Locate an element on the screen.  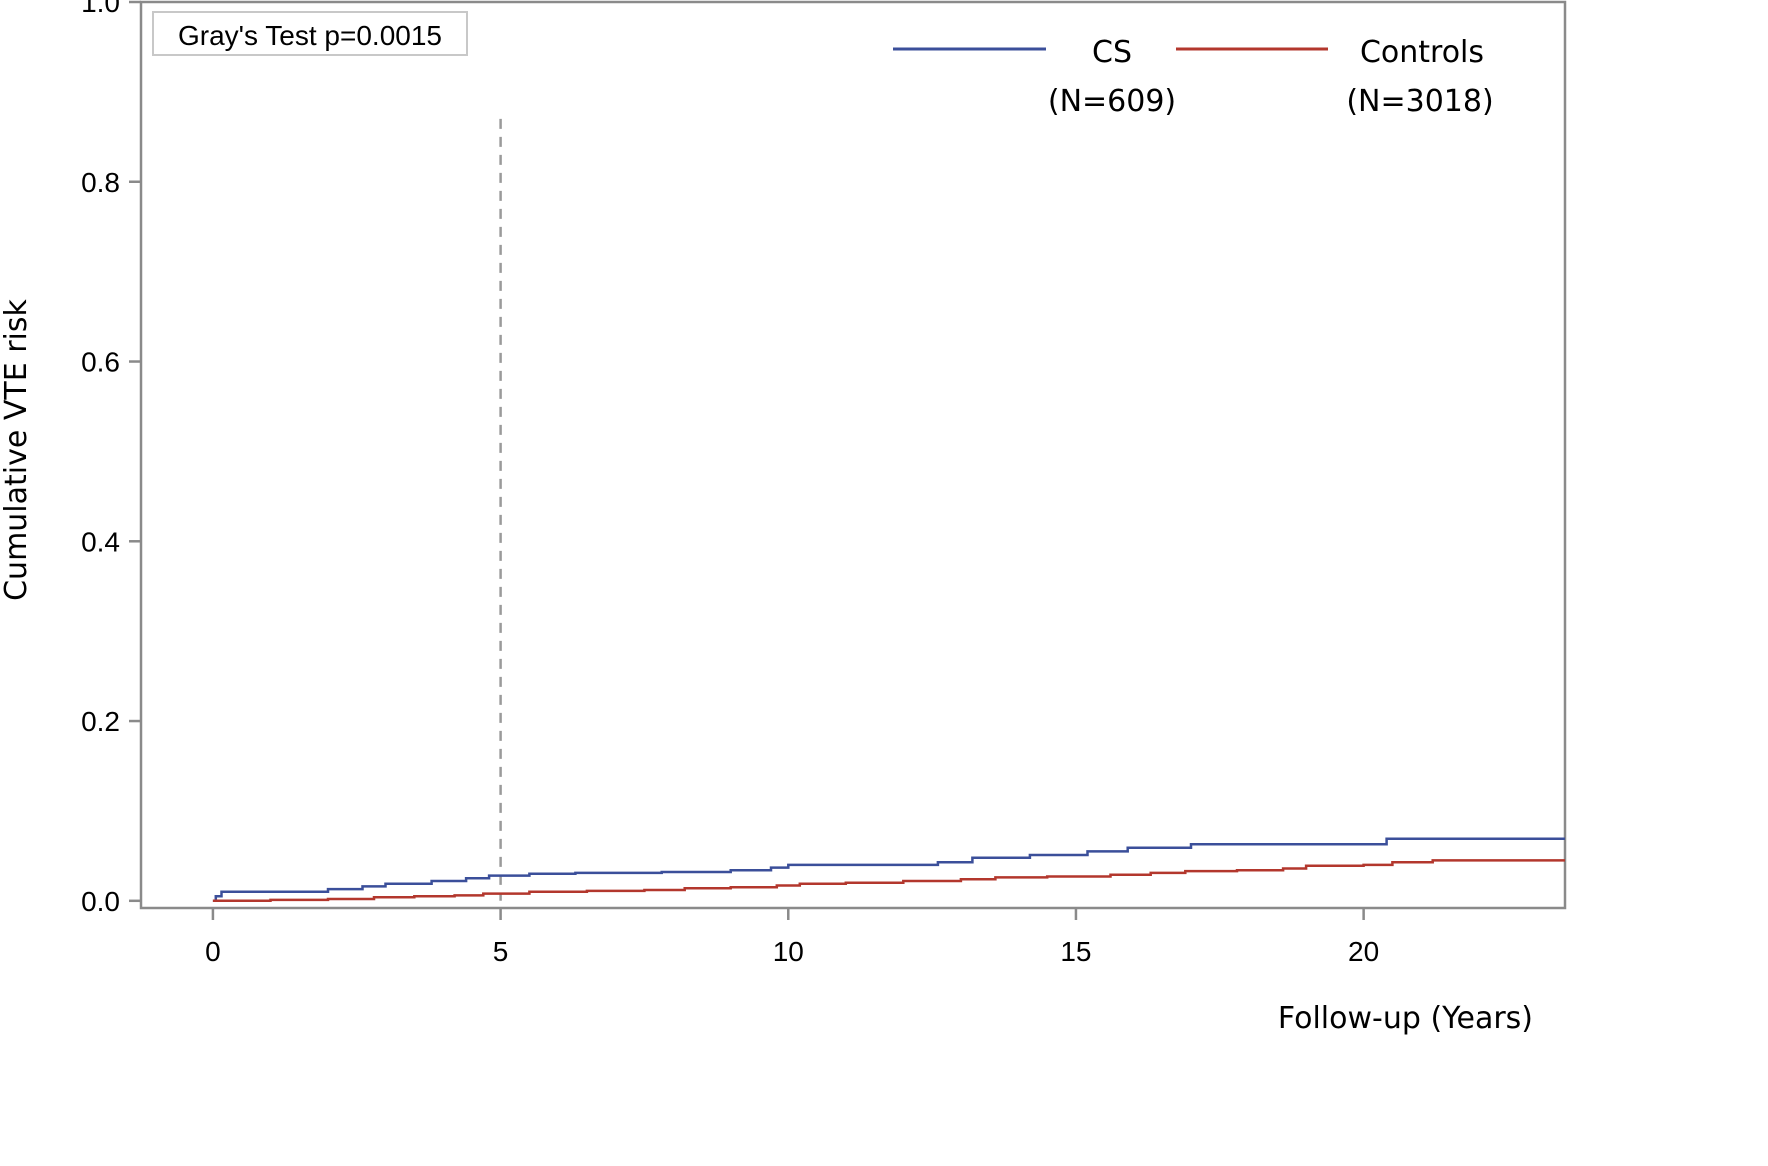
annotation-box: Gray's Test p=0.0015 is located at coordinates (310, 33).